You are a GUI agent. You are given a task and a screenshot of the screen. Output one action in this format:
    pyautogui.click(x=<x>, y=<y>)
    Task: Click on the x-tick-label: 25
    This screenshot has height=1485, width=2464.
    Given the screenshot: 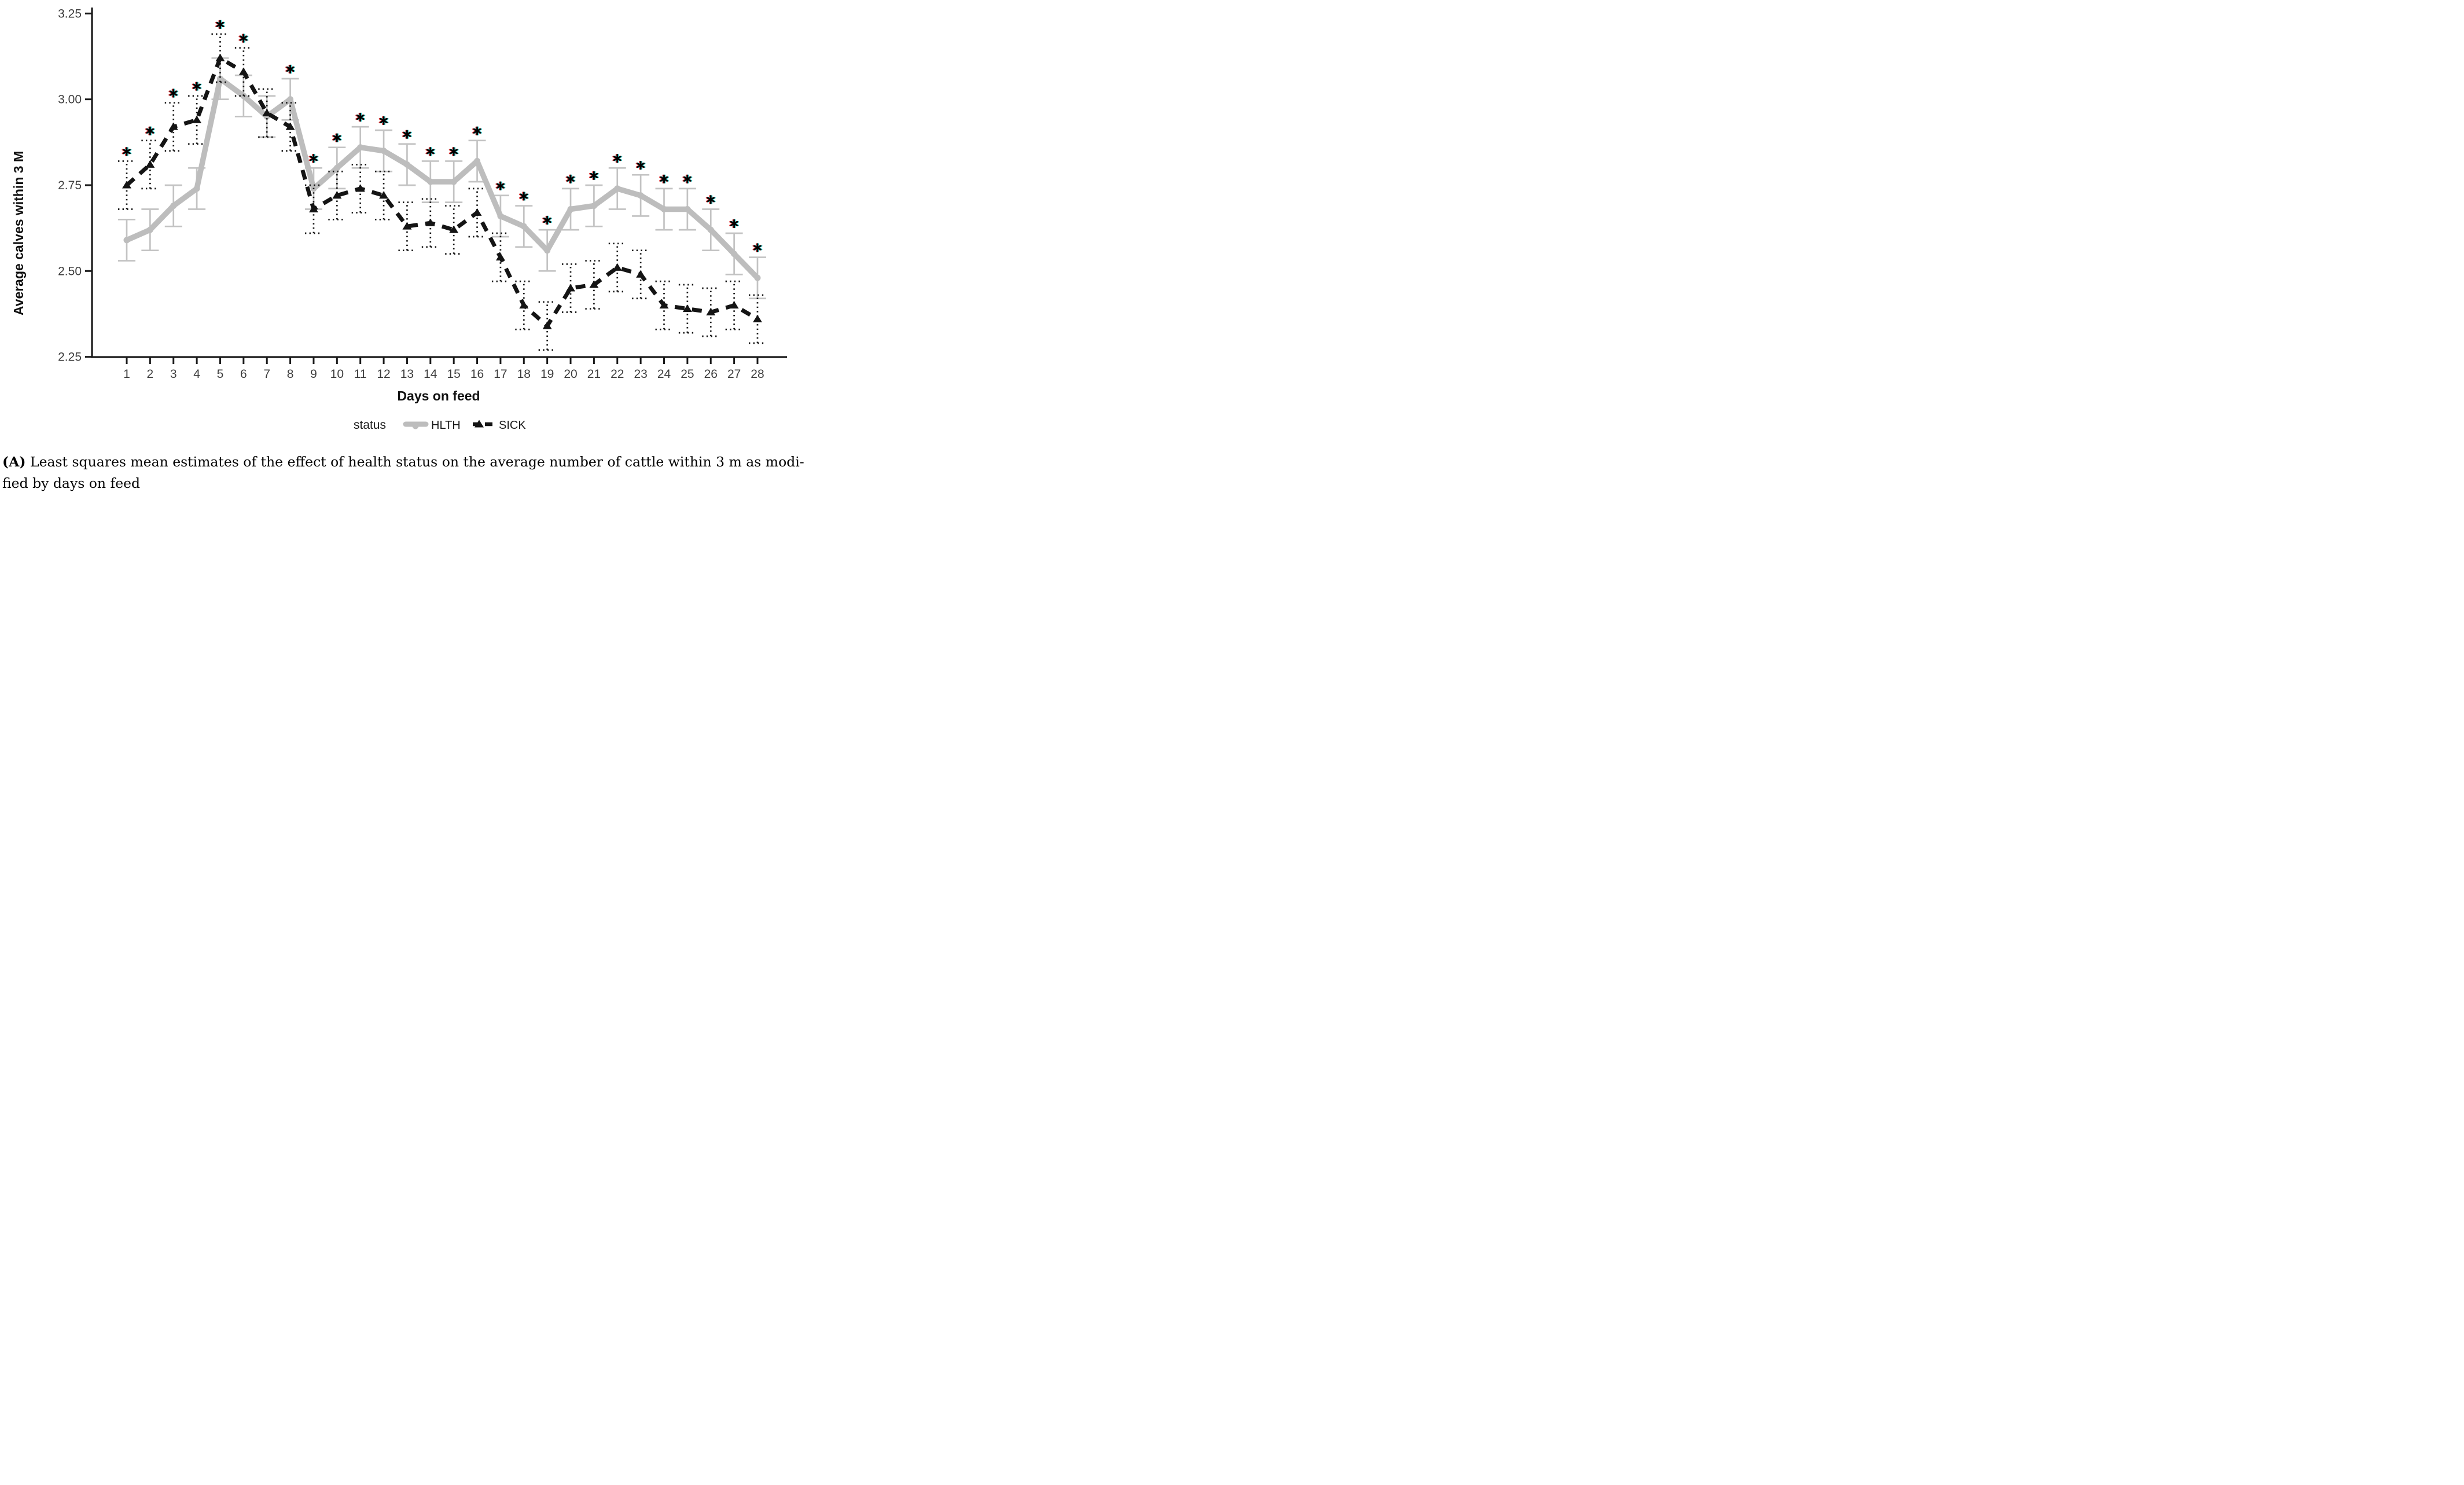 What is the action you would take?
    pyautogui.click(x=687, y=374)
    